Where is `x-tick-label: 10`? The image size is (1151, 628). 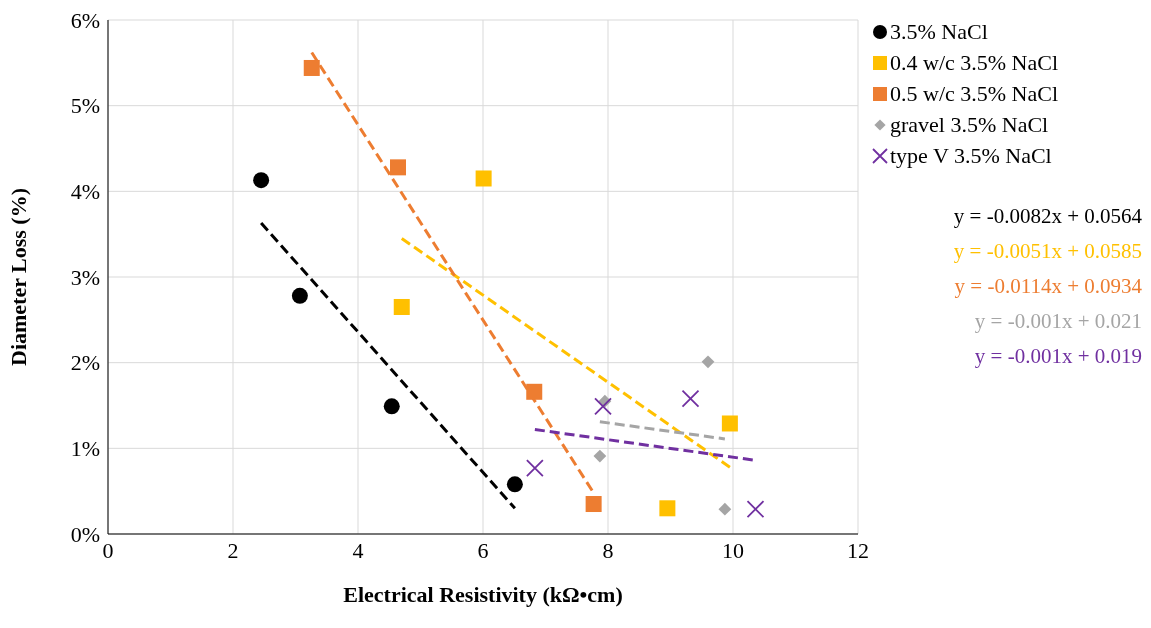
x-tick-label: 10 is located at coordinates (733, 550).